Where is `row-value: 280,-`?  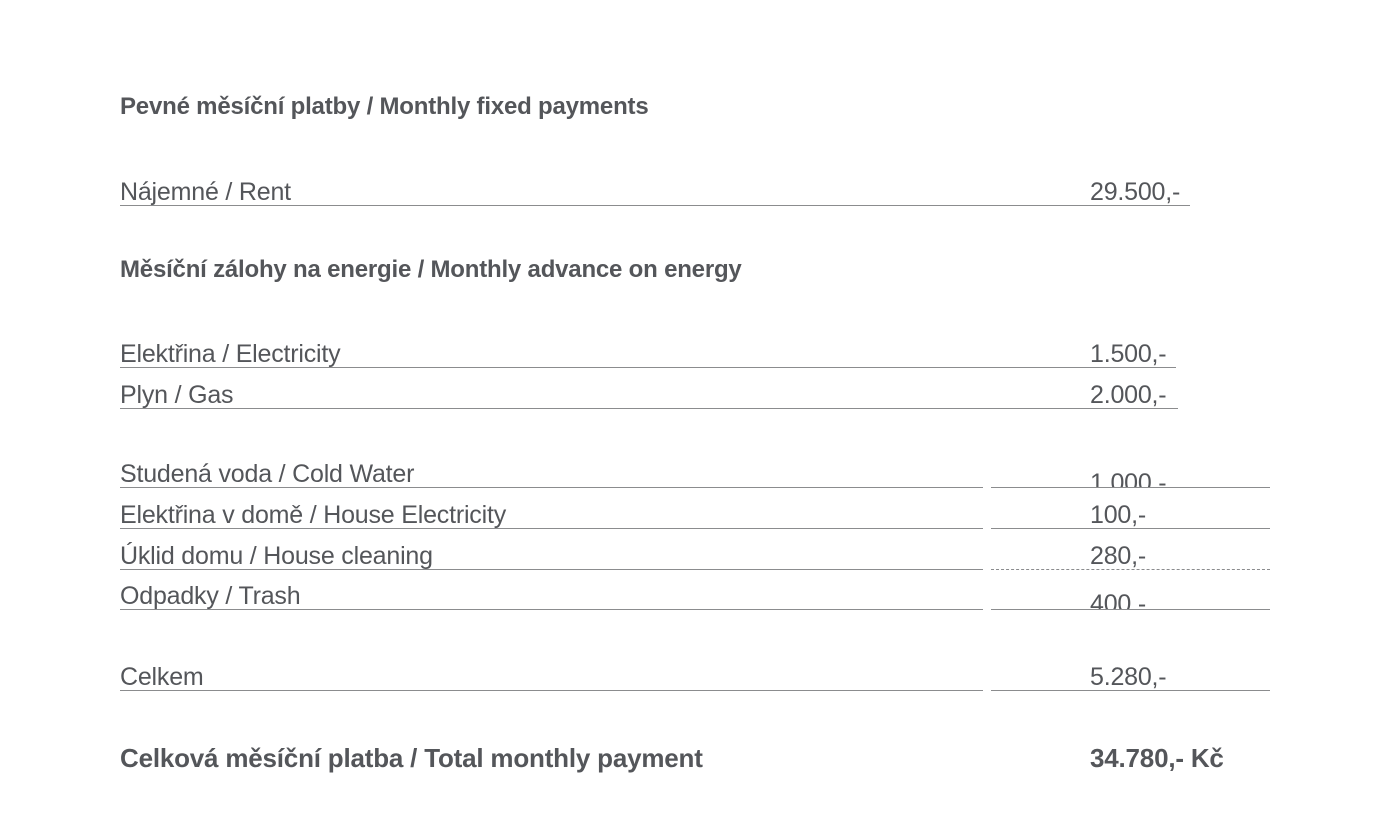
row-value: 280,- is located at coordinates (1118, 556).